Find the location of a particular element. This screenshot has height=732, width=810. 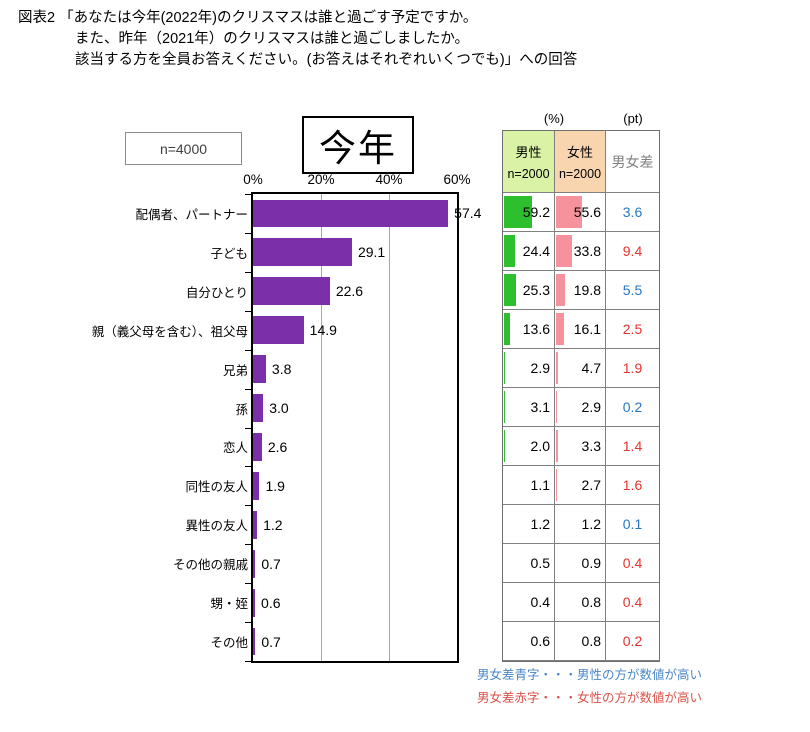

diff-cell: 1.9 is located at coordinates (632, 368).